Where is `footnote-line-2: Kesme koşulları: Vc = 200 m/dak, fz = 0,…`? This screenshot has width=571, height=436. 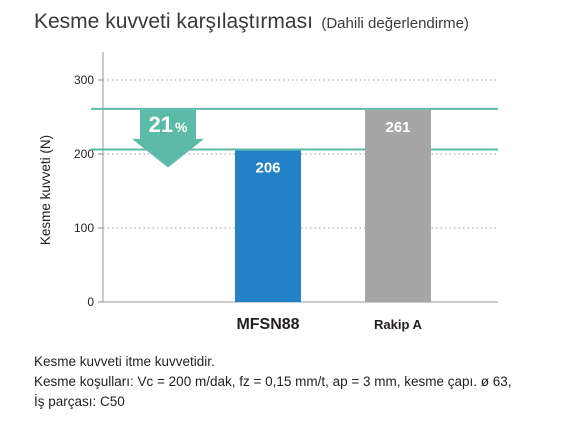 footnote-line-2: Kesme koşulları: Vc = 200 m/dak, fz = 0,… is located at coordinates (273, 381).